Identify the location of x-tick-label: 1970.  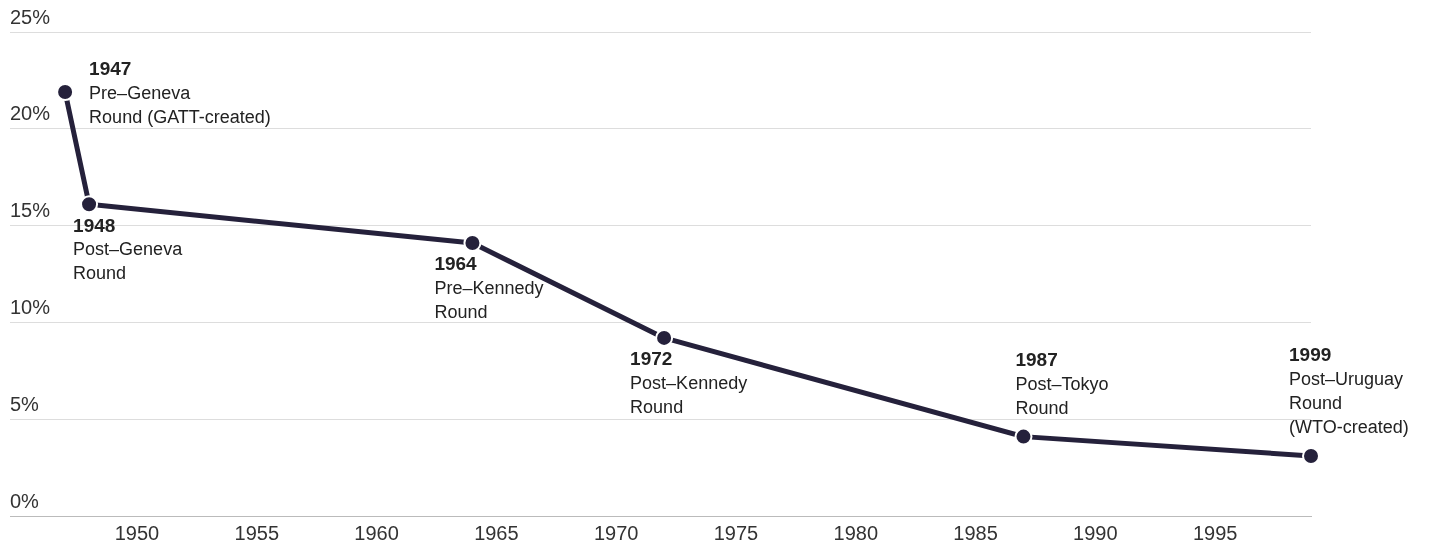
(616, 532).